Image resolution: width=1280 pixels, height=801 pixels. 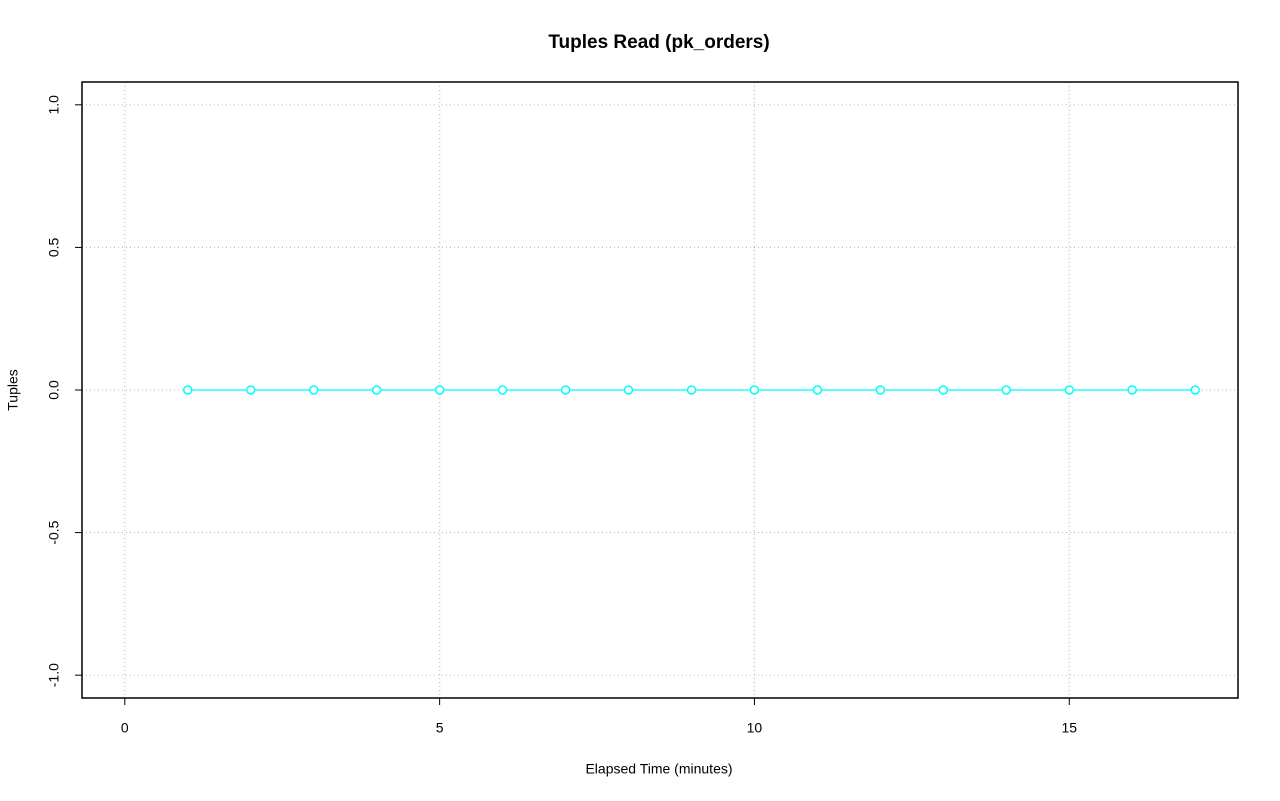 What do you see at coordinates (658, 42) in the screenshot?
I see `chart-title: Tuples Read (pk_orders)` at bounding box center [658, 42].